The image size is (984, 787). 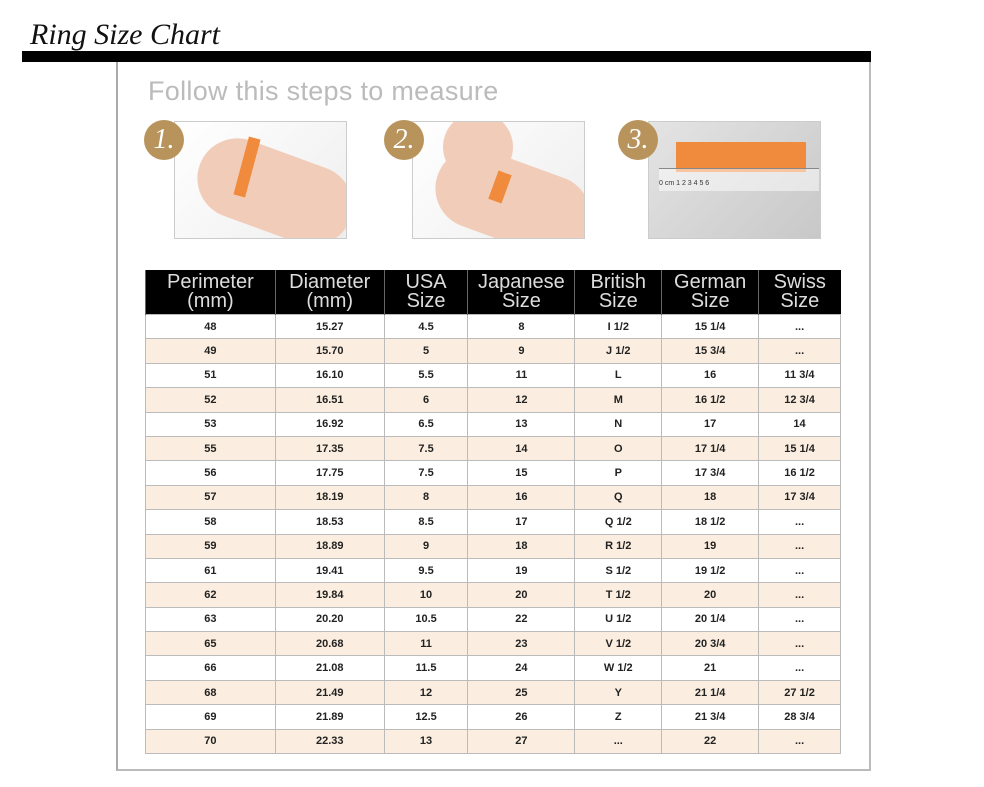 What do you see at coordinates (426, 400) in the screenshot?
I see `table-cell: 6` at bounding box center [426, 400].